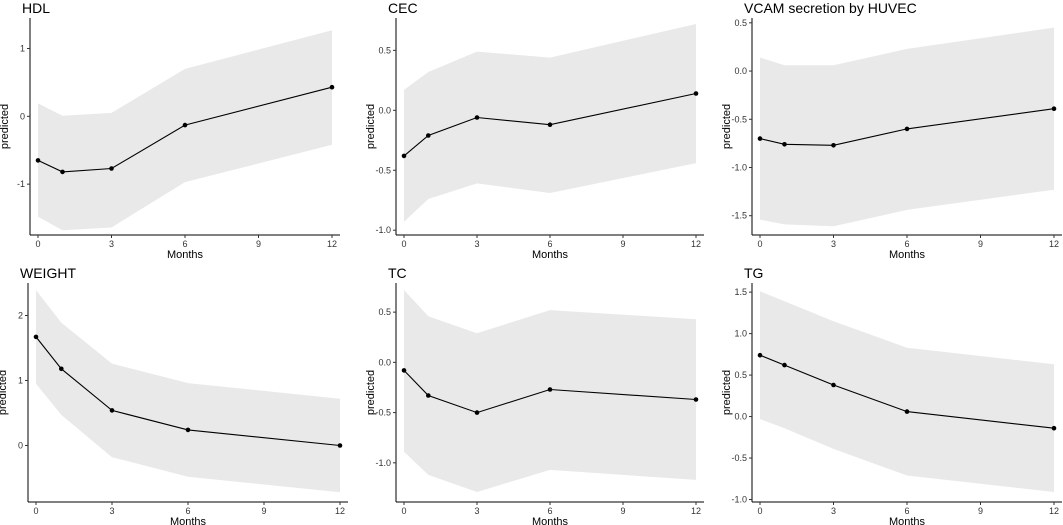 This screenshot has width=1063, height=525. What do you see at coordinates (36, 8) in the screenshot?
I see `panel-title: HDL` at bounding box center [36, 8].